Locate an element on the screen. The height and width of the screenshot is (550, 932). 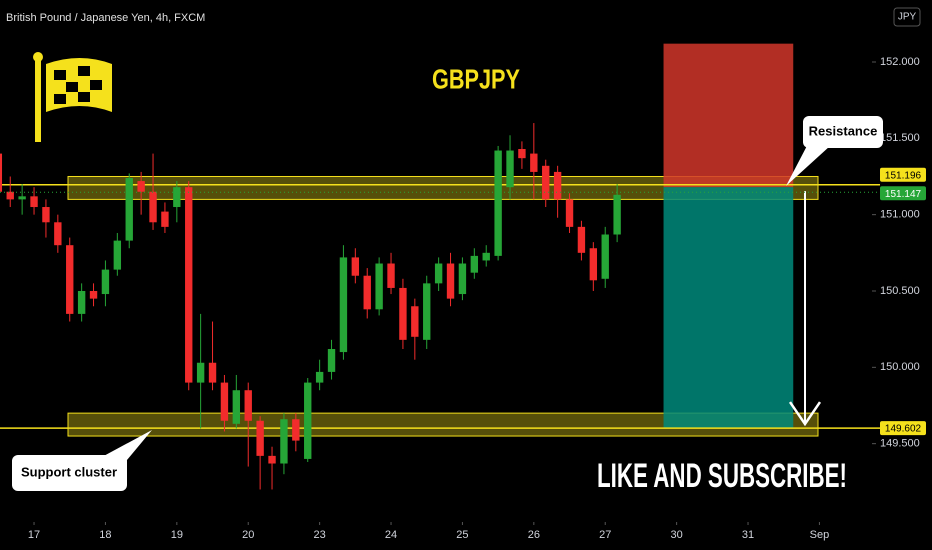
cta-text: LIKE AND SUBSCRIBE! is located at coordinates (722, 476).